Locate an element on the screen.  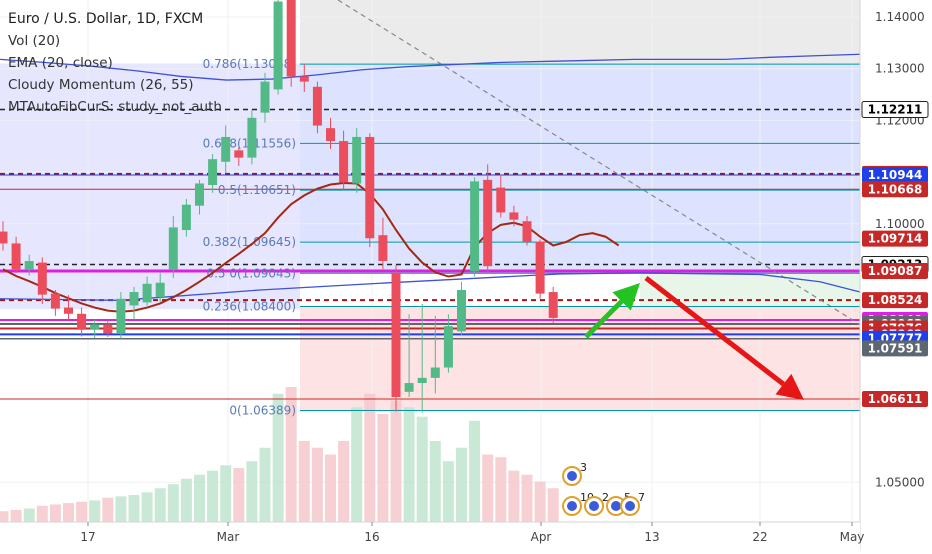
indicator-ema: EMA (20, close) is located at coordinates (60, 63).